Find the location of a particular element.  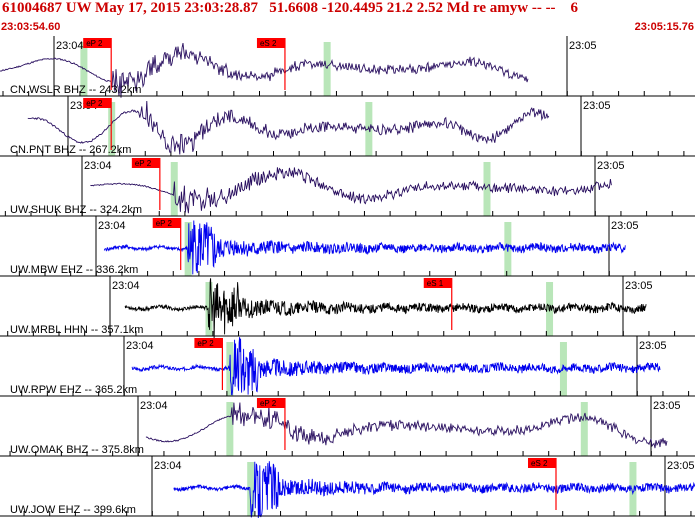

station-label: UW.MBW EHZ -- 336.2km is located at coordinates (74, 270).